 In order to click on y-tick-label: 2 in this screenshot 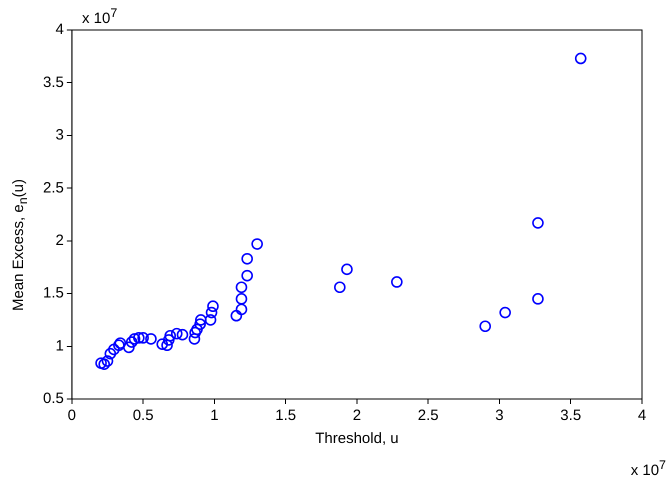, I will do `click(60, 240)`.